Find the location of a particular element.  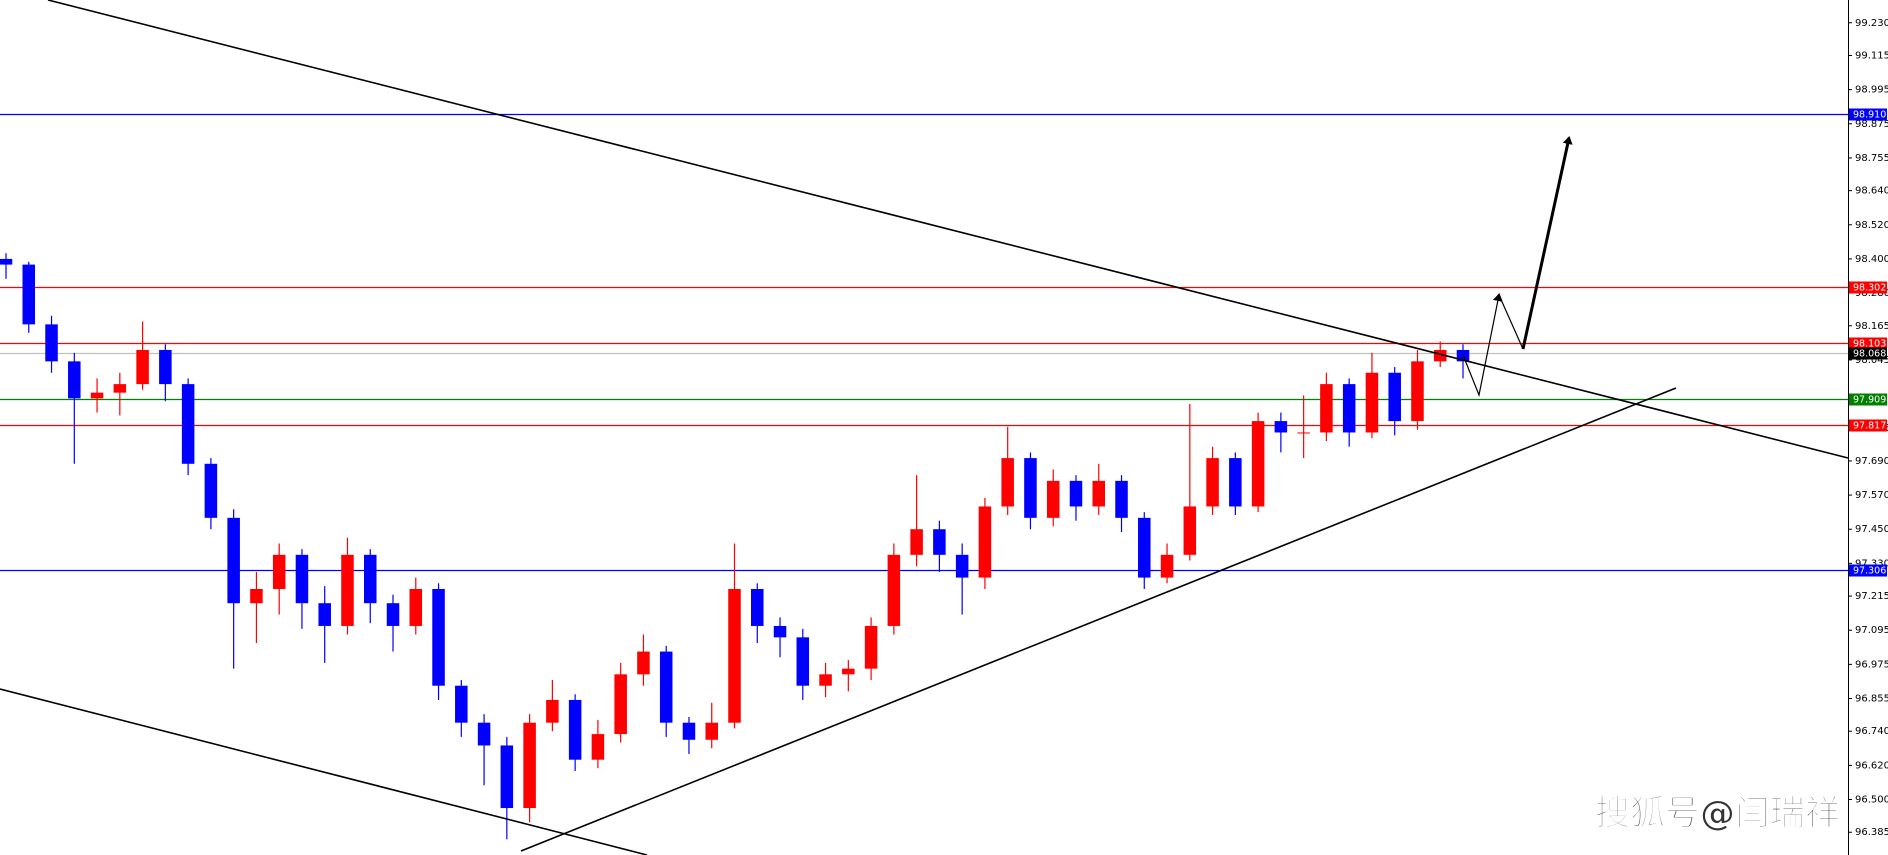

y-tick-label: 96.855 is located at coordinates (1871, 699).